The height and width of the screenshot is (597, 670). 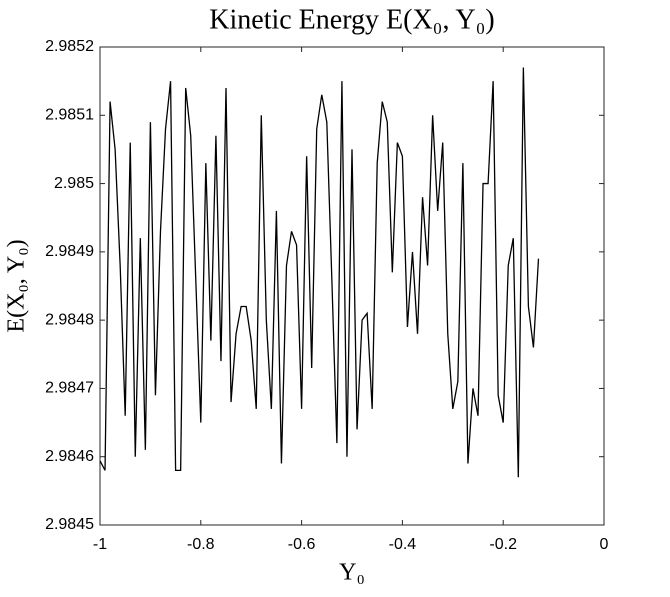 I want to click on x-tick-label: -0.8, so click(x=201, y=544).